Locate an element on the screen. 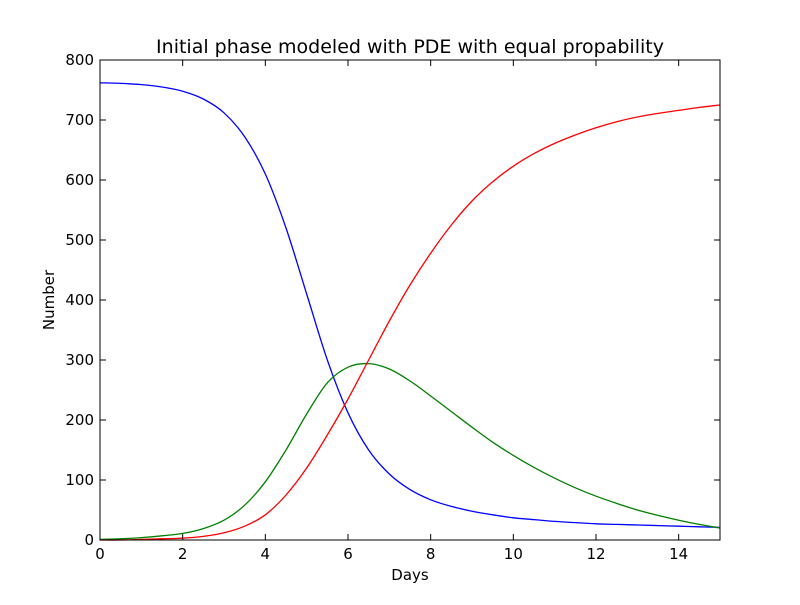 This screenshot has width=800, height=605. x-tick-label: 4 is located at coordinates (266, 554).